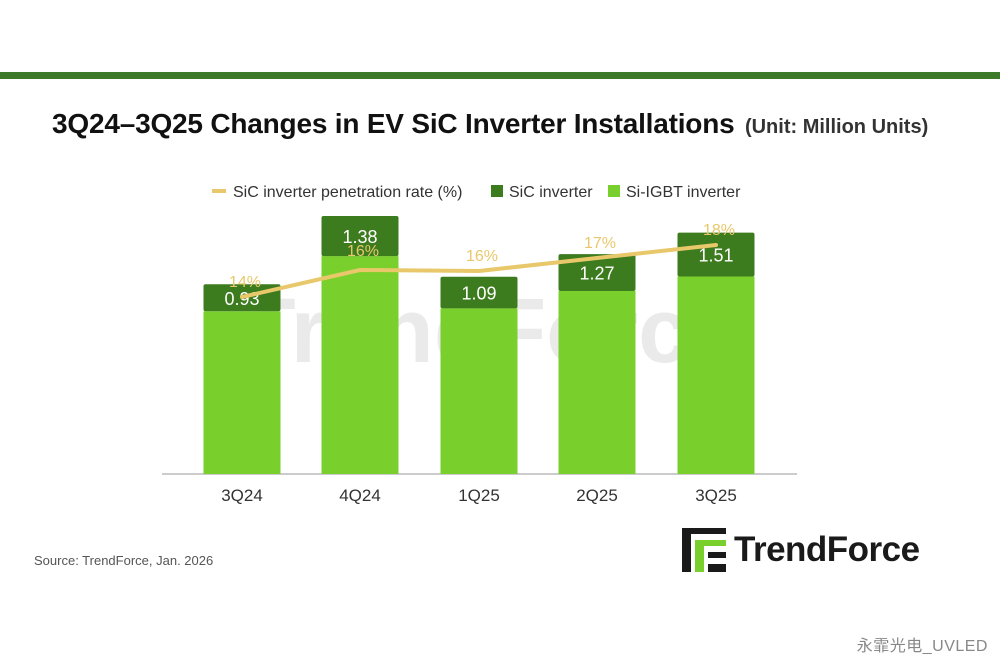  I want to click on x-tick-label-4Q24: 4Q24, so click(360, 495).